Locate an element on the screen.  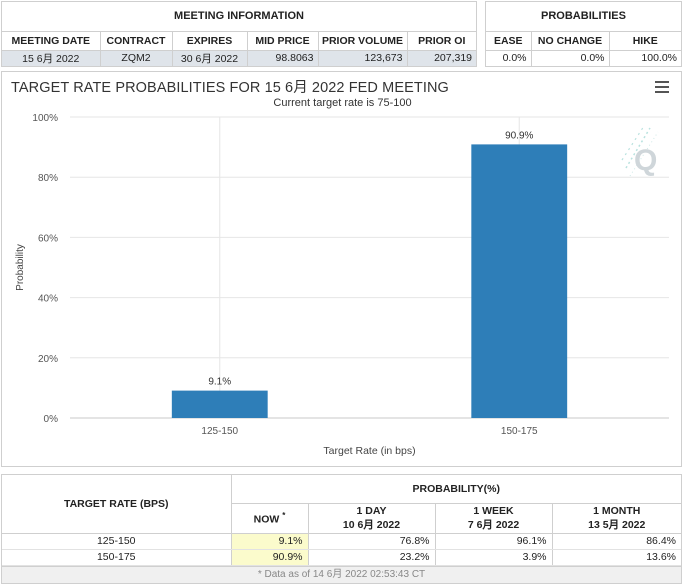
y-tick-label: 20% is located at coordinates (48, 359).